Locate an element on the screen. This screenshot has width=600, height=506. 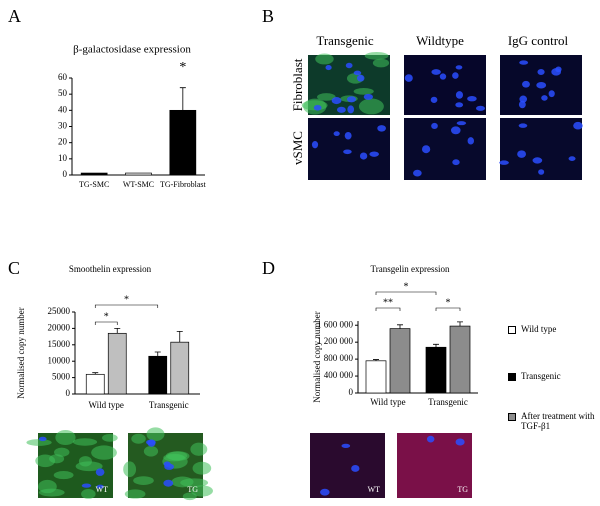
legend-item: Transgenic is located at coordinates (553, 376).